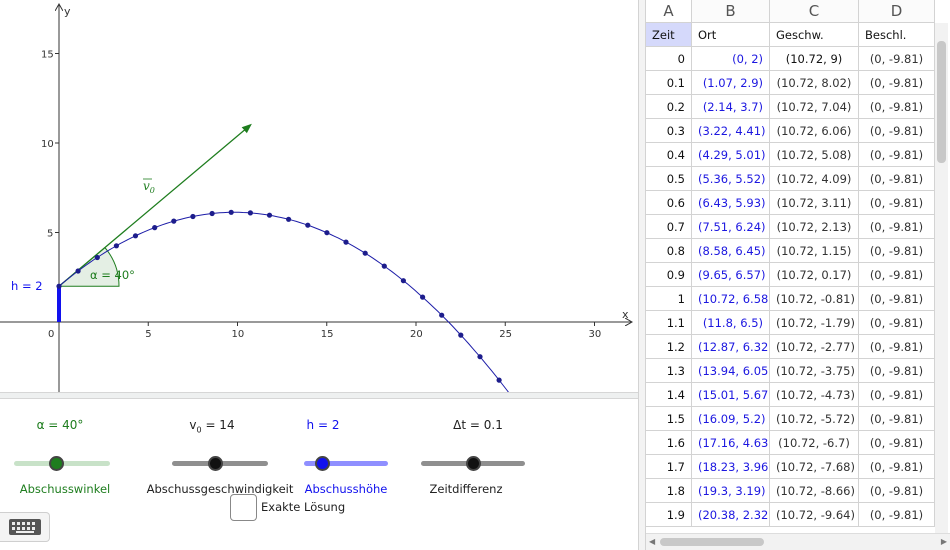  I want to click on height-slider-thumb, so click(322, 463).